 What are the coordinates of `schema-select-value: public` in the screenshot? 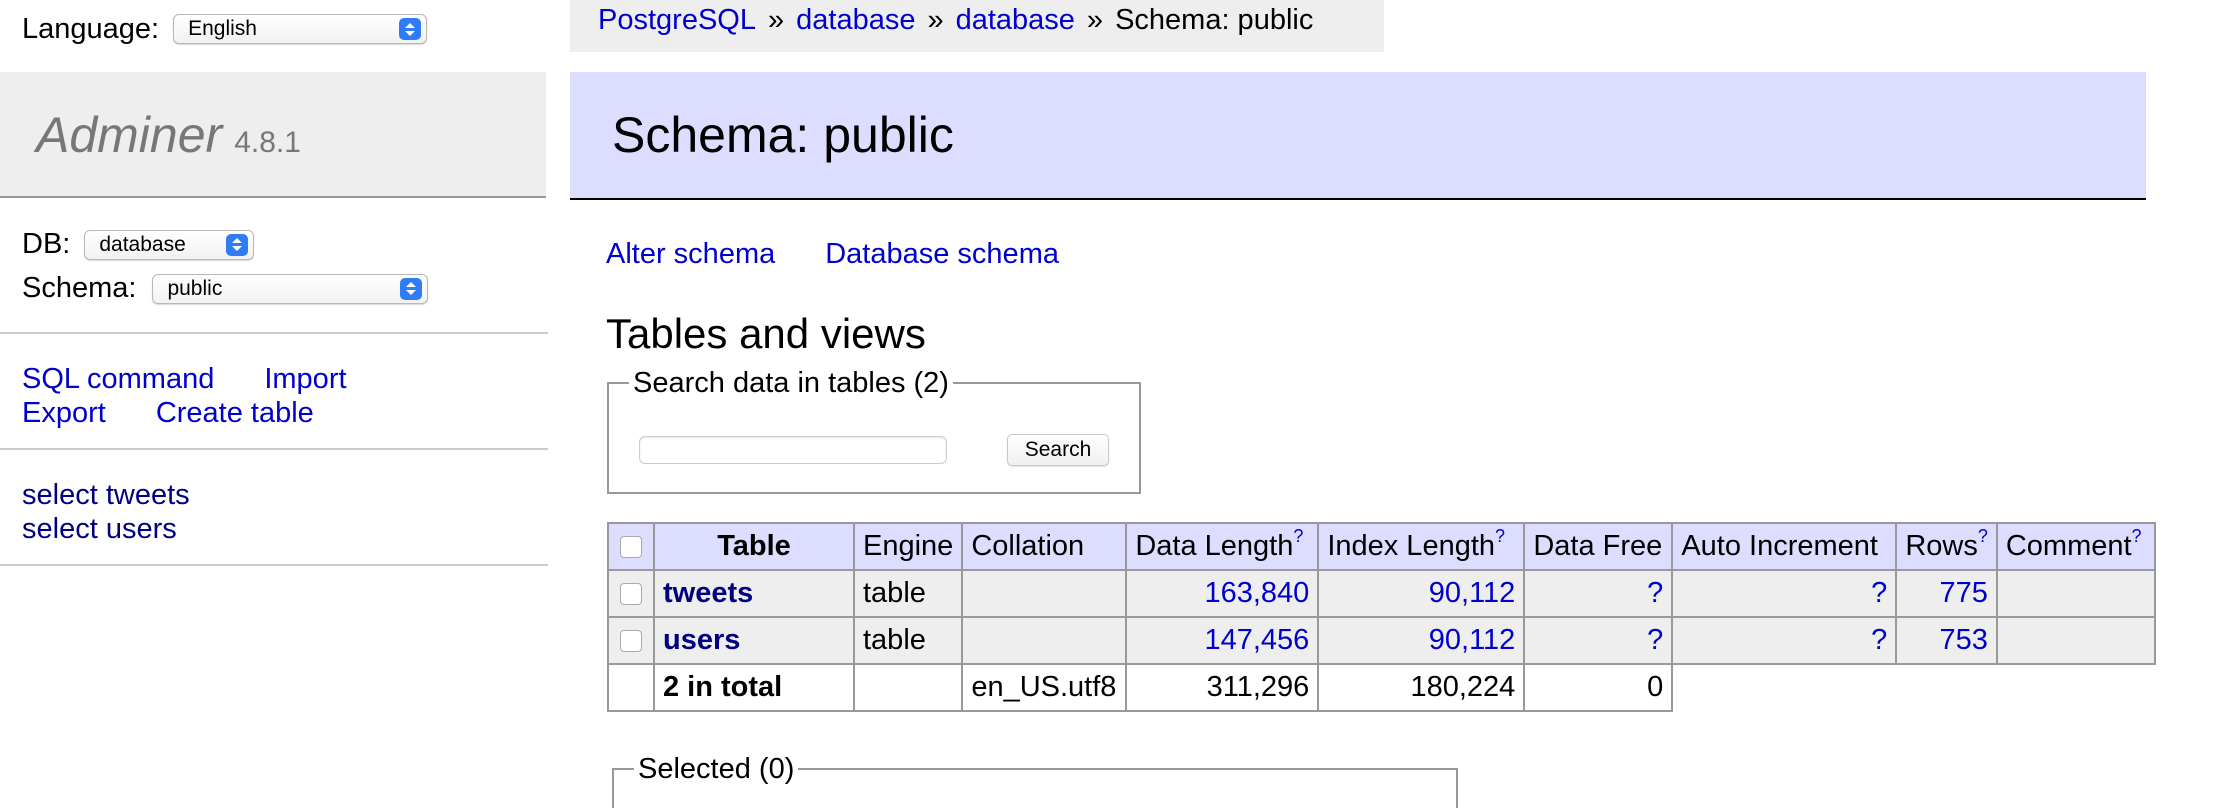 It's located at (195, 288).